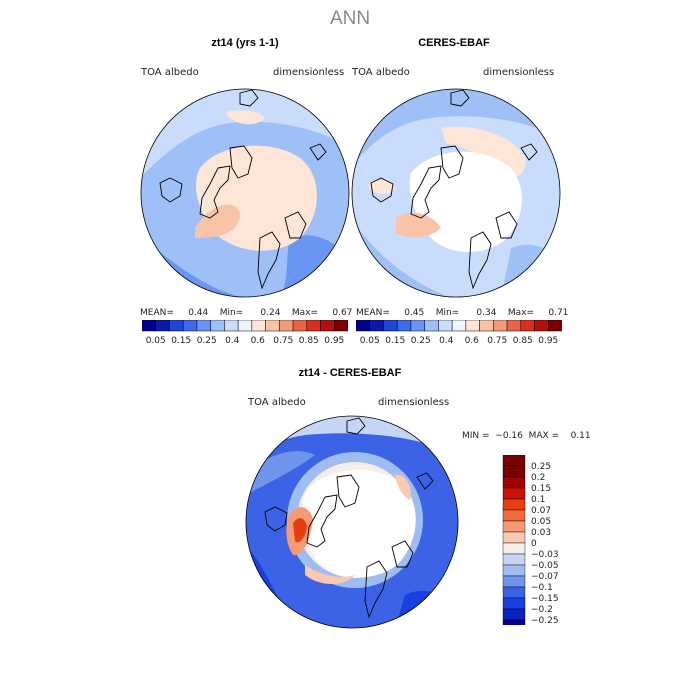 The height and width of the screenshot is (700, 700). Describe the element at coordinates (544, 436) in the screenshot. I see `max-label: MAX =` at that location.